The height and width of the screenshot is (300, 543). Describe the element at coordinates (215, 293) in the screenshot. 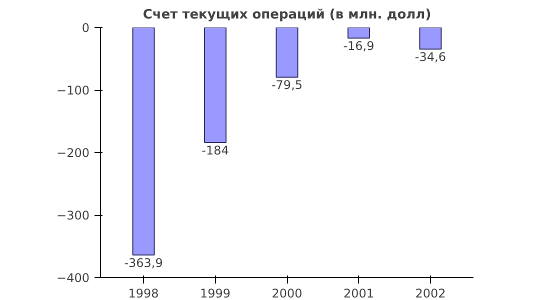

I see `x-tick-label: 1999` at that location.